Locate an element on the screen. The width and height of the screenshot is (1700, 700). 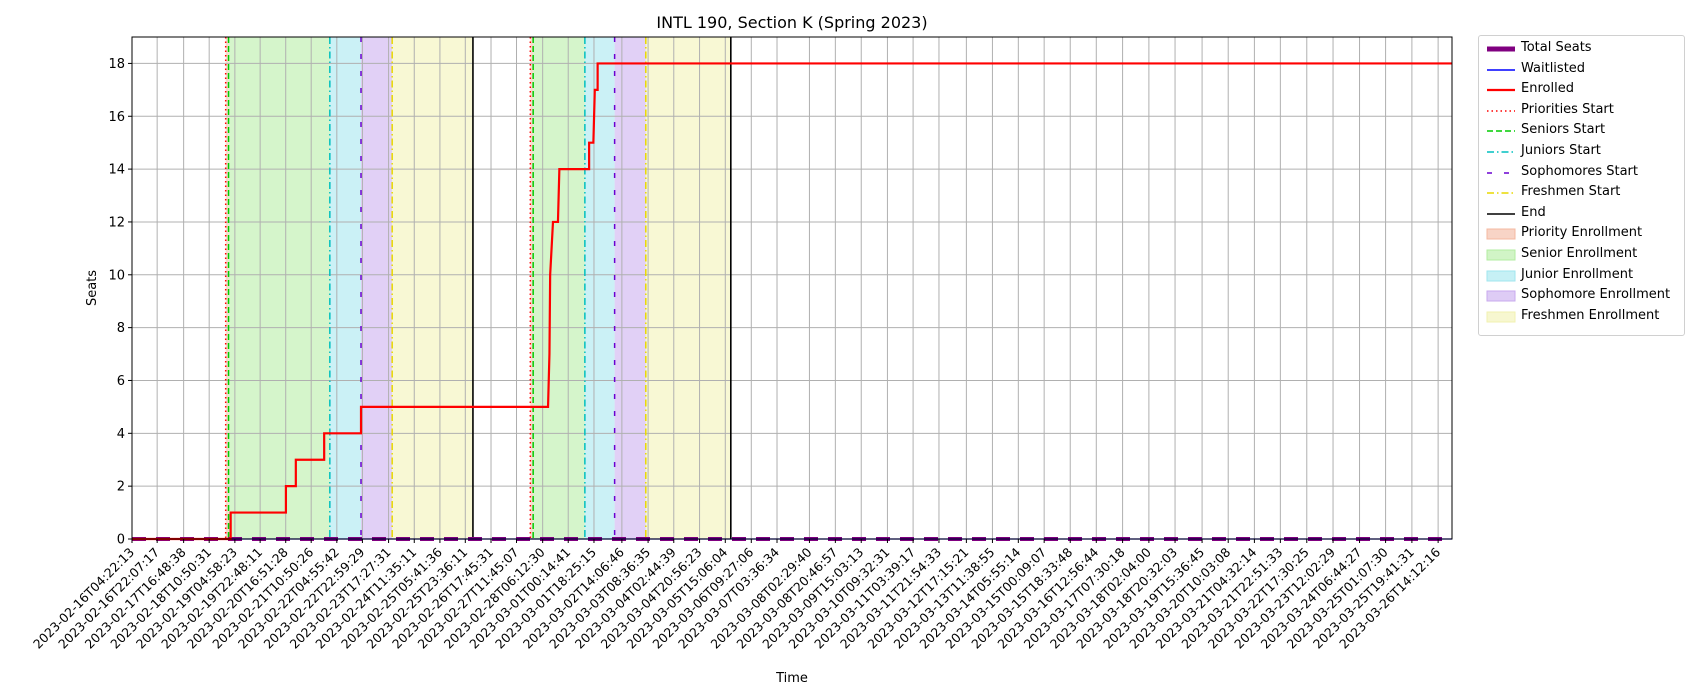
legend-label: Senior Enrollment is located at coordinates (1579, 253).